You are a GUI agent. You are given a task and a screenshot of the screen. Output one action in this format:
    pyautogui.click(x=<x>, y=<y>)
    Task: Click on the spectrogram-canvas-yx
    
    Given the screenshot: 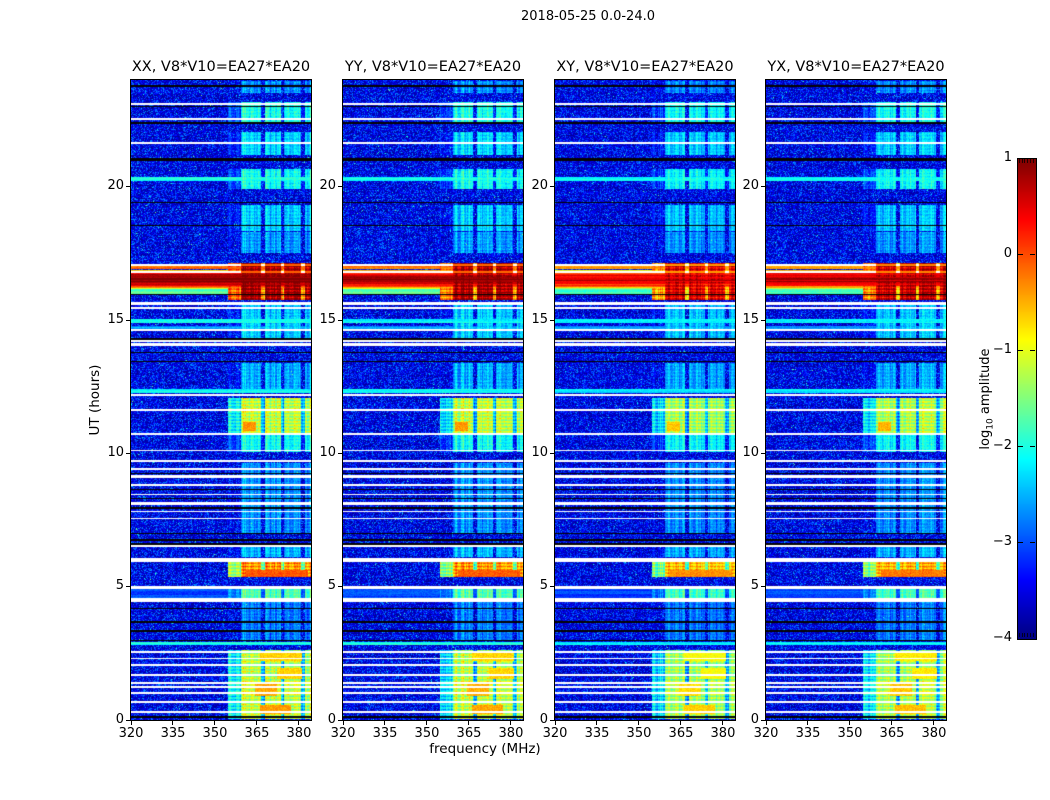 What is the action you would take?
    pyautogui.click(x=856, y=400)
    